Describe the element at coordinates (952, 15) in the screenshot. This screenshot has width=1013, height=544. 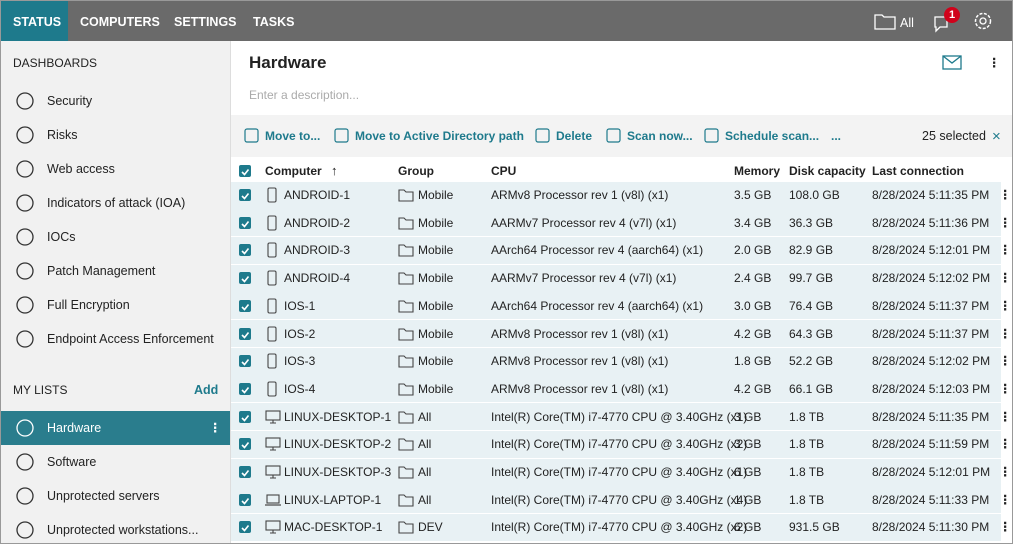
I see `badge` at that location.